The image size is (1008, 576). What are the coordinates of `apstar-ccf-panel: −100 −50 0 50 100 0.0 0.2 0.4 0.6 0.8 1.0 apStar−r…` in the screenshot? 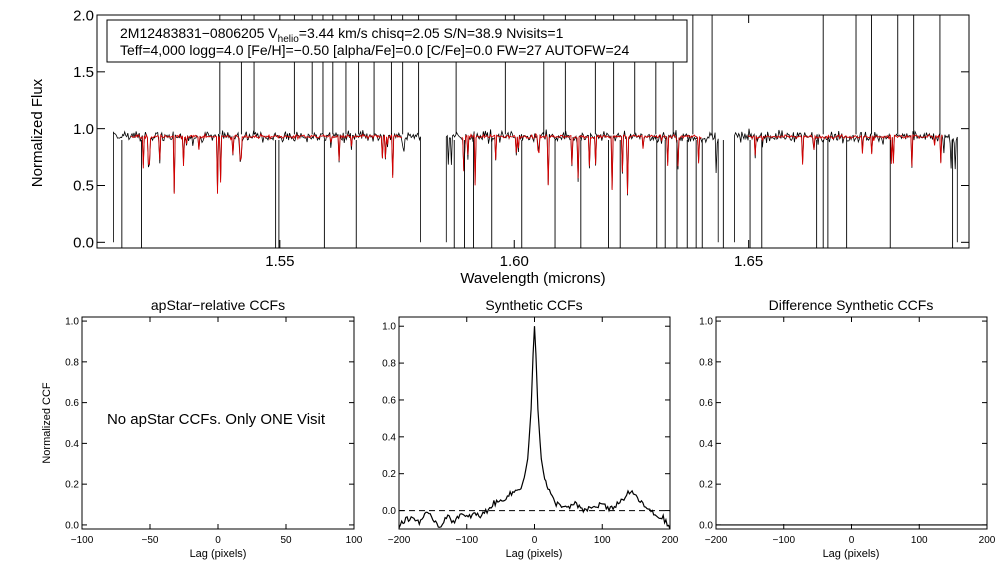 It's located at (202, 428).